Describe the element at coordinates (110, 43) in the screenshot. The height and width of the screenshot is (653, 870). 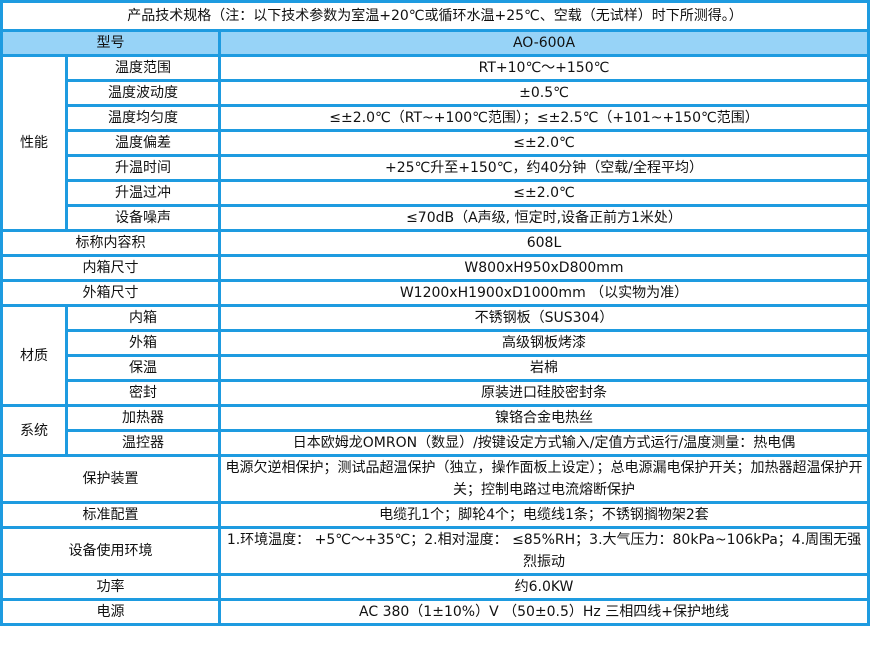
I see `model-label: 型号` at that location.